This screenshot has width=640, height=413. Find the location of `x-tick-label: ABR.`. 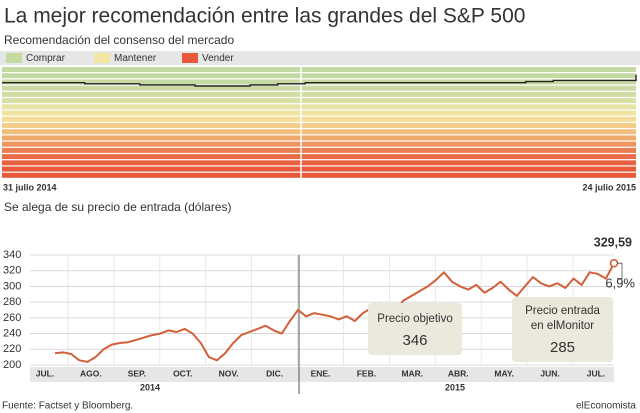

x-tick-label: ABR. is located at coordinates (458, 373).